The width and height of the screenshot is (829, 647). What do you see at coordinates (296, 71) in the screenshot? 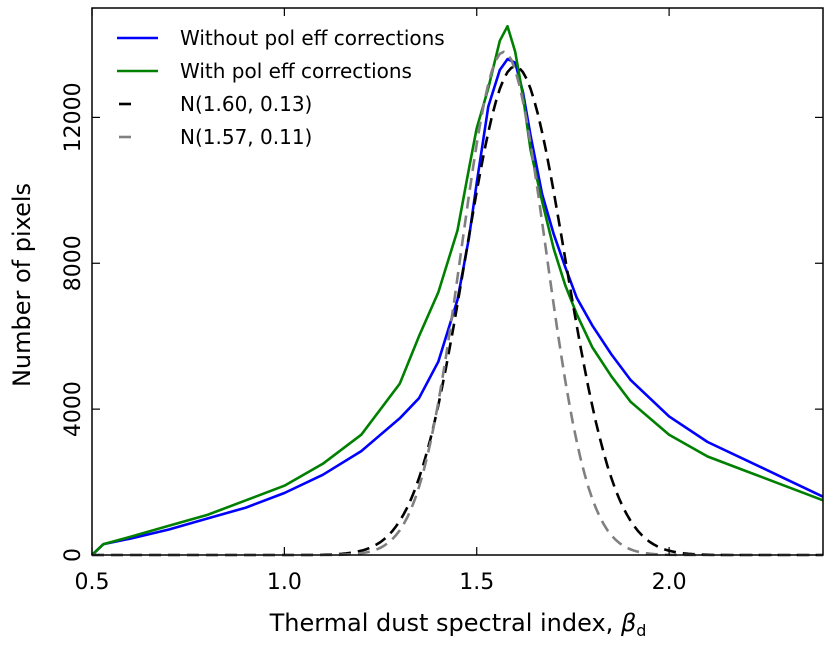
I see `legend-label: With pol eff corrections` at bounding box center [296, 71].